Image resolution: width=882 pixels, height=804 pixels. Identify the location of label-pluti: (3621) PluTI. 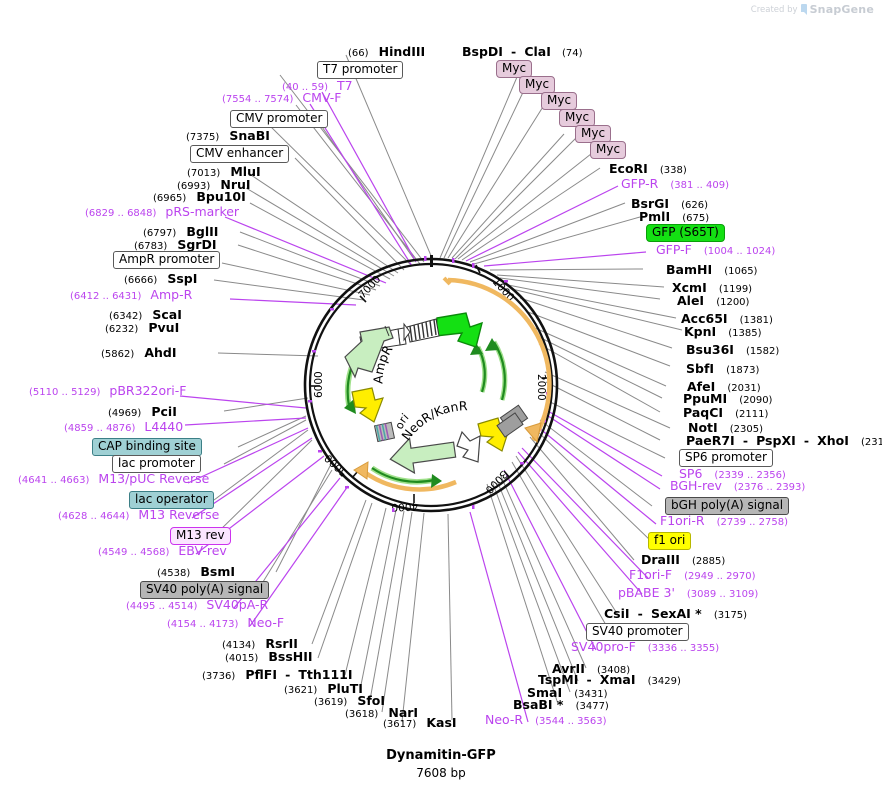
(323, 688).